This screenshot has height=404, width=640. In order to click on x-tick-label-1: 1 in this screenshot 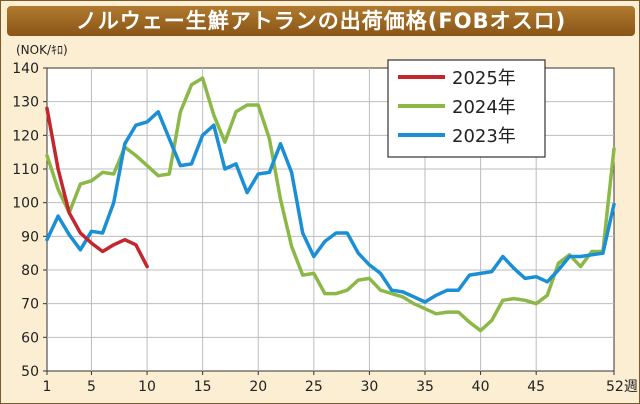, I will do `click(47, 387)`.